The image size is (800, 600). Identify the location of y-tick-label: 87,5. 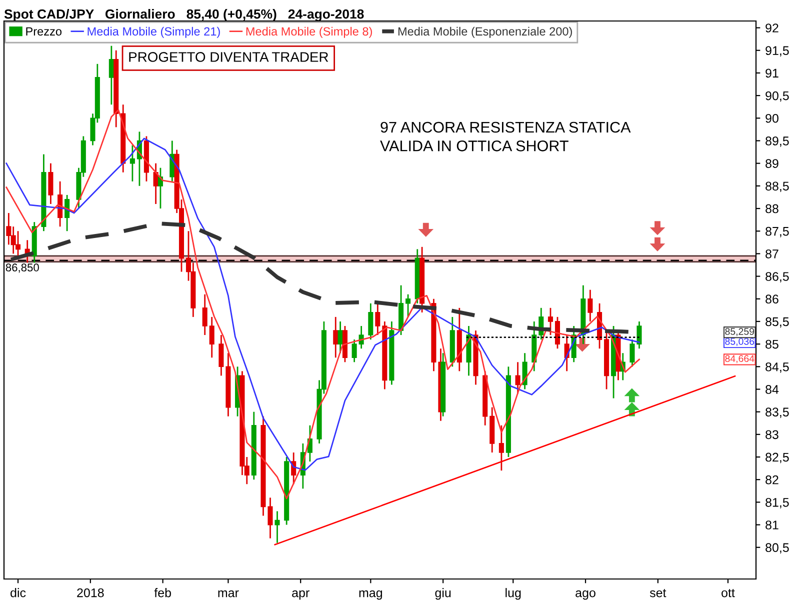
(777, 232).